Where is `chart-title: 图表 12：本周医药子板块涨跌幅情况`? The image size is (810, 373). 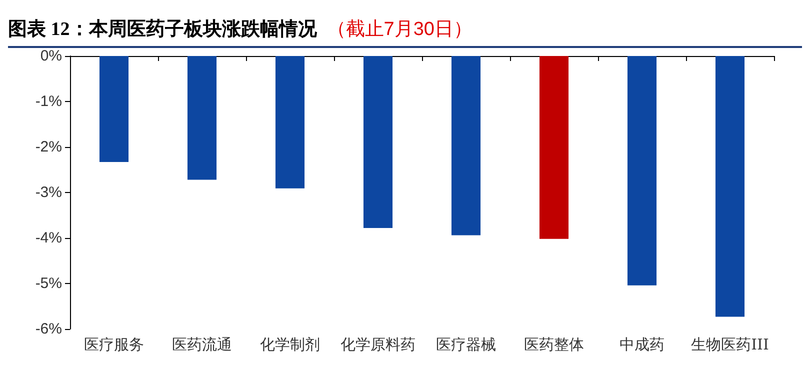 chart-title: 图表 12：本周医药子板块涨跌幅情况 is located at coordinates (162, 30).